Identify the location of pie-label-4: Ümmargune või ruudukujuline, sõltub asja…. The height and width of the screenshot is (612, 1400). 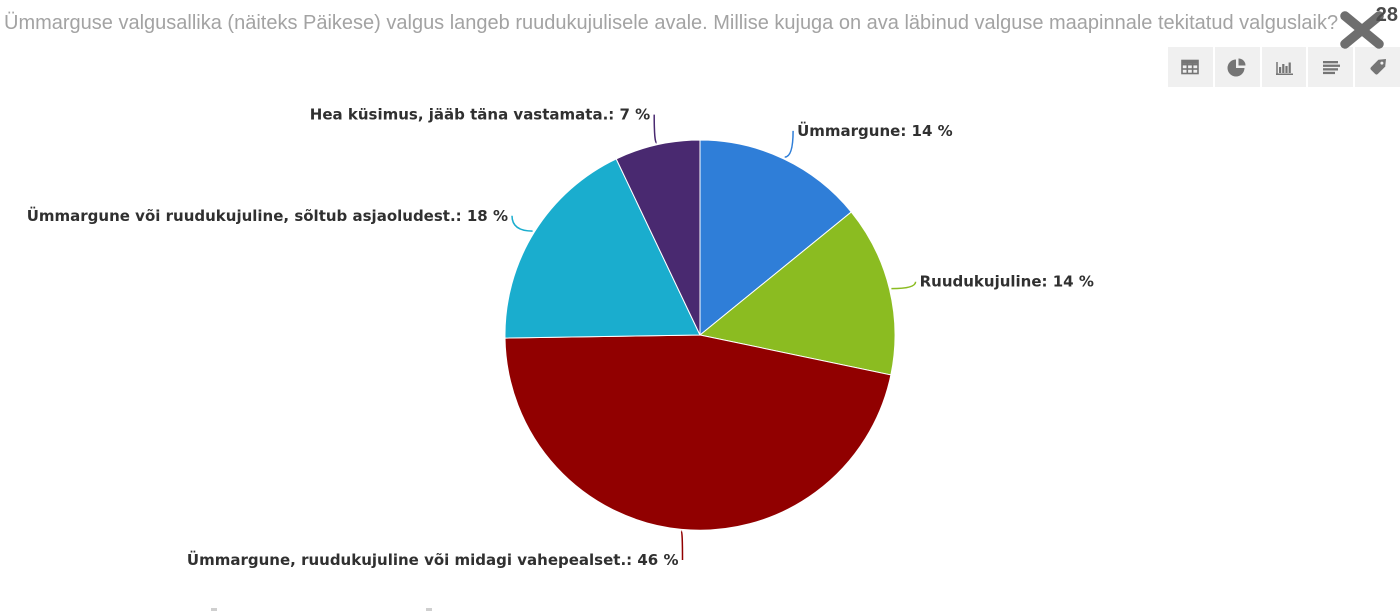
(267, 215).